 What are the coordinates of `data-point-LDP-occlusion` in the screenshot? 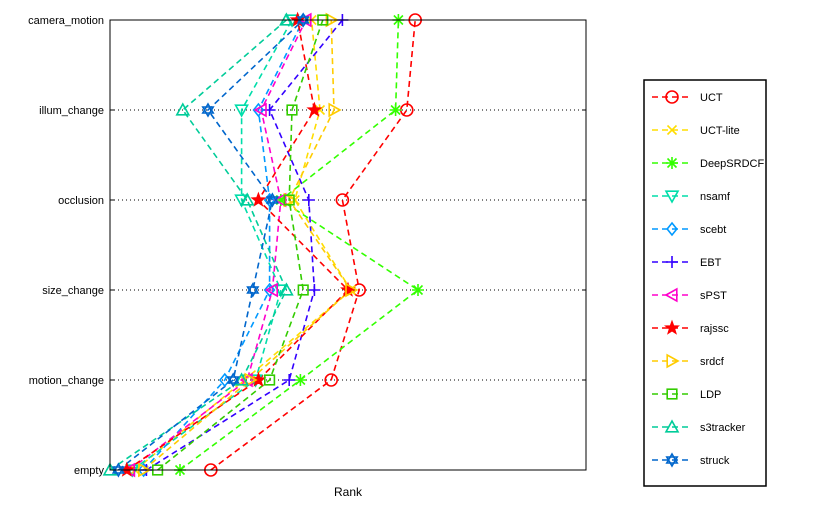 It's located at (289, 200).